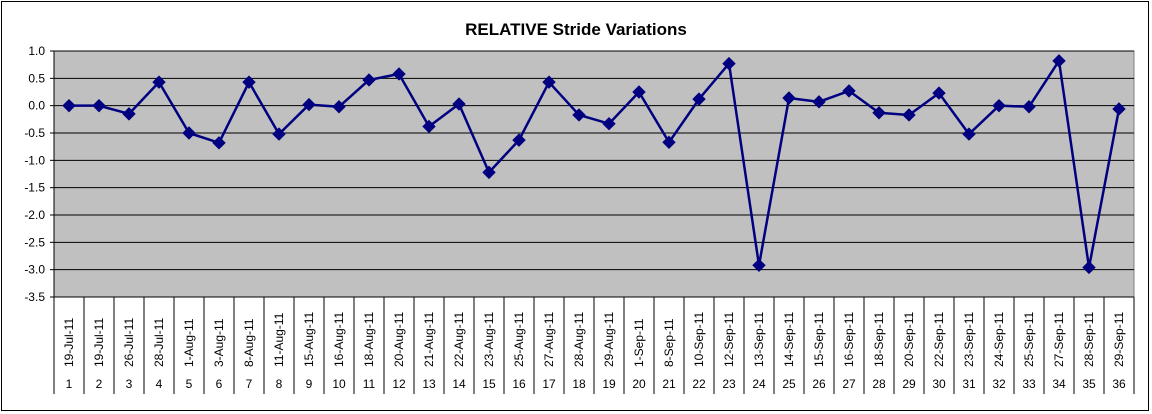  What do you see at coordinates (369, 339) in the screenshot?
I see `x-date-label: 18-Aug-11` at bounding box center [369, 339].